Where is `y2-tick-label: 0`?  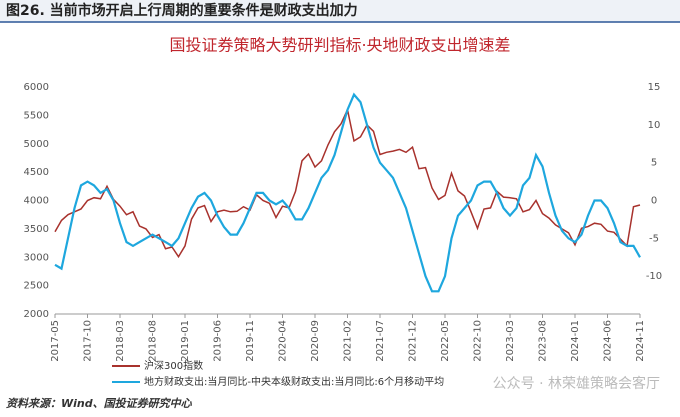
y2-tick-label: 0 is located at coordinates (654, 201).